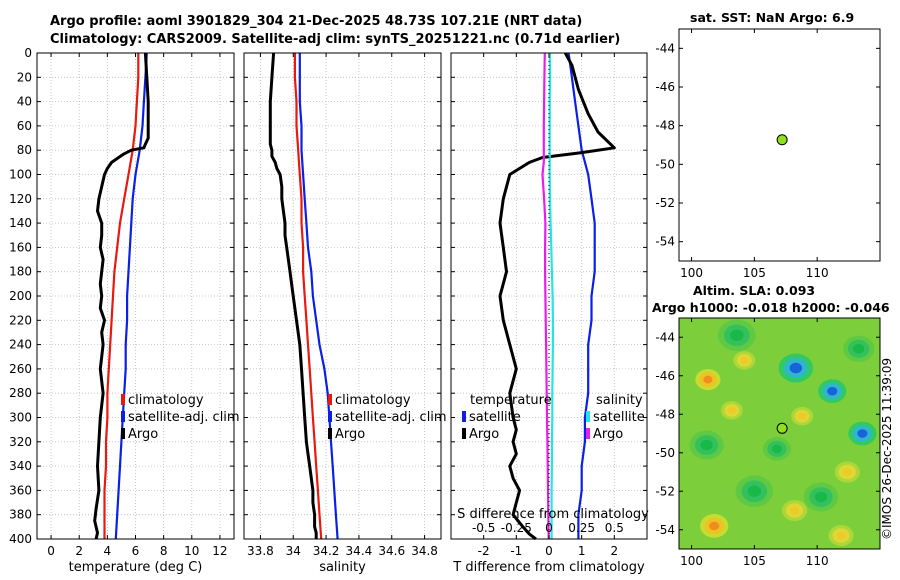  What do you see at coordinates (20, 369) in the screenshot?
I see `y-tick-label: 260` at bounding box center [20, 369].